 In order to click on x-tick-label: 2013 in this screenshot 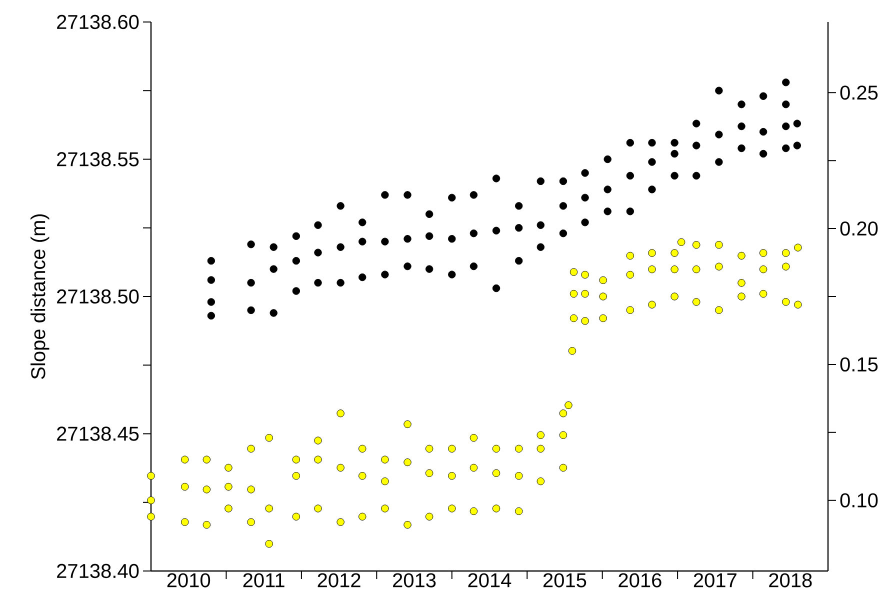, I will do `click(414, 580)`.